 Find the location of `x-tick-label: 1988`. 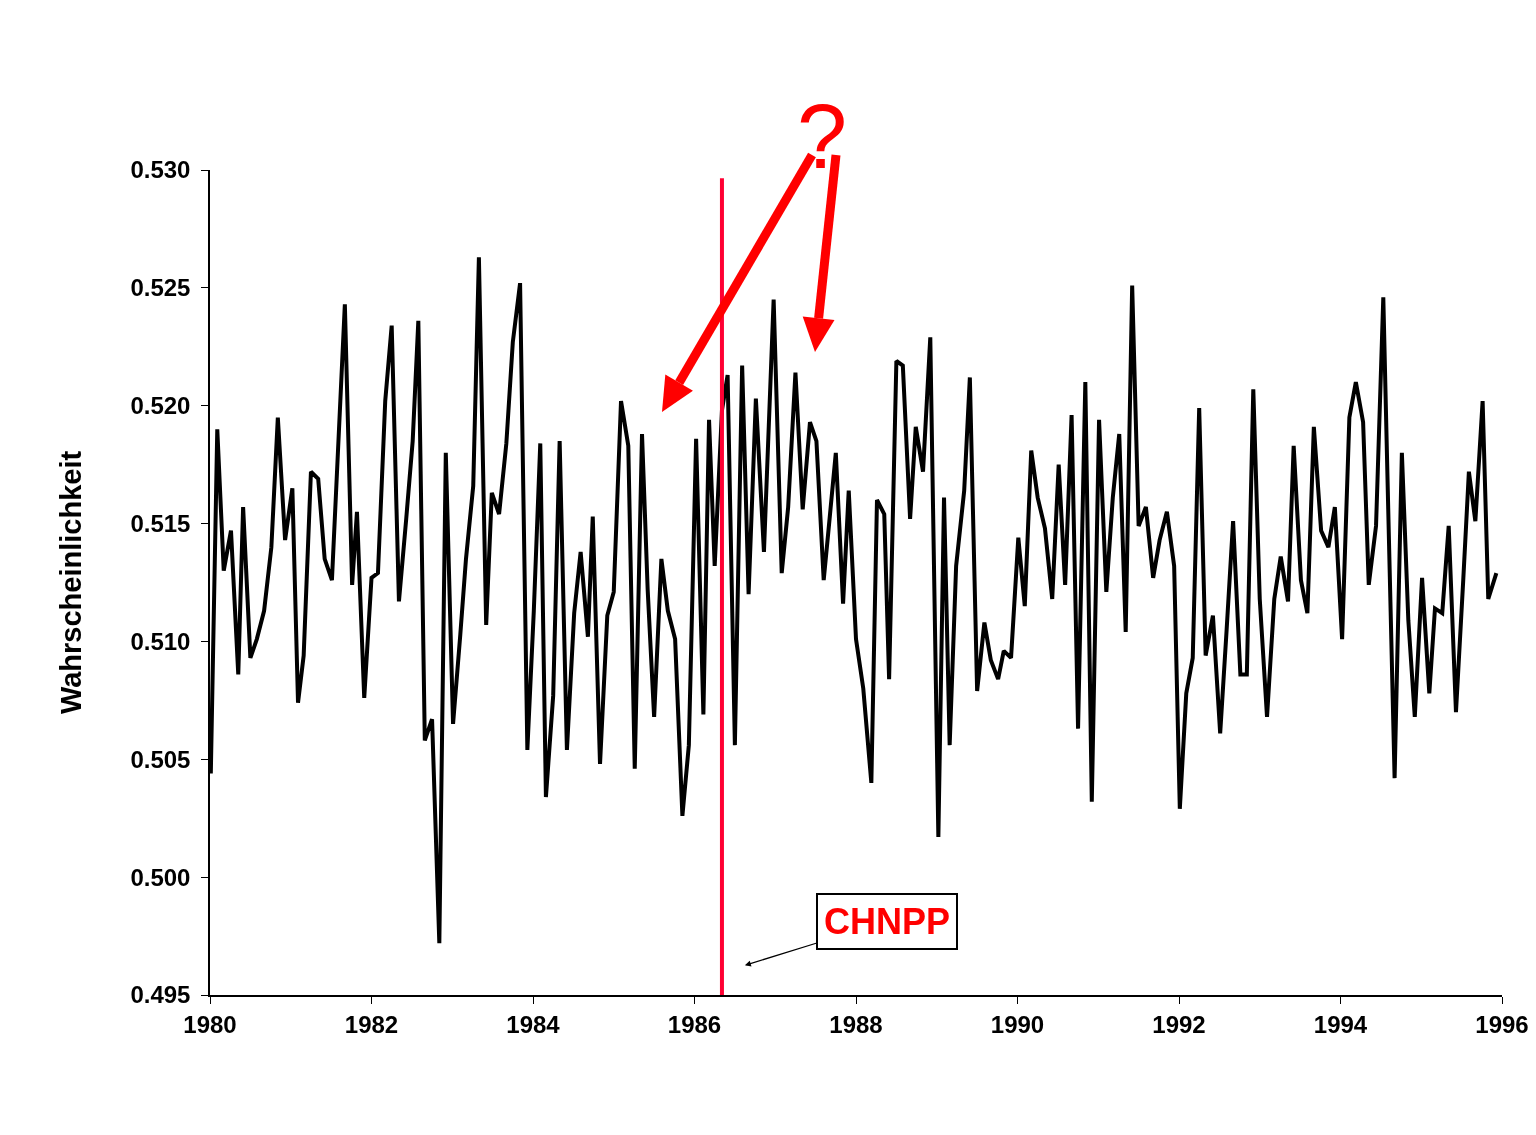

x-tick-label: 1988 is located at coordinates (856, 1024).